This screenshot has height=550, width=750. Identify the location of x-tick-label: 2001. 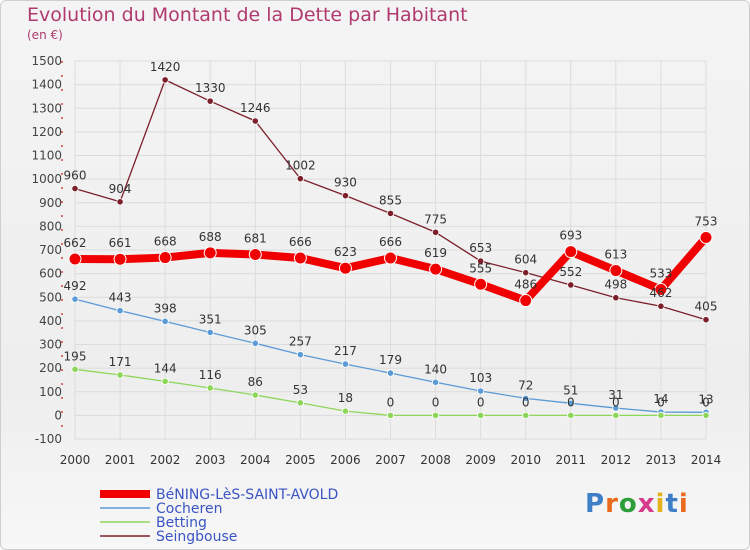
(120, 460).